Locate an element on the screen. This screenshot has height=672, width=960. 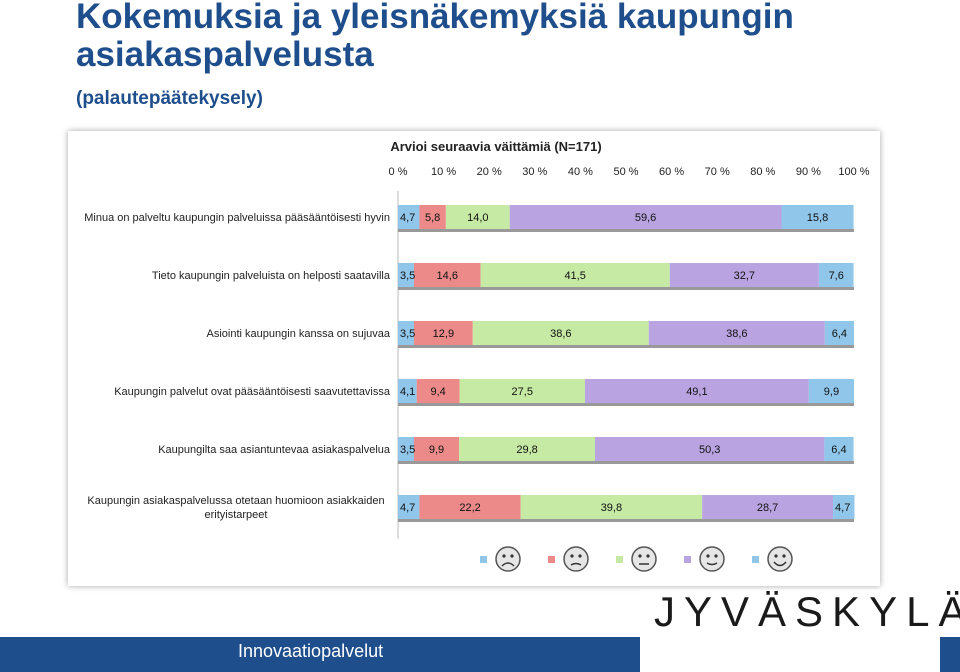
x-tick-label: 10 % is located at coordinates (443, 172).